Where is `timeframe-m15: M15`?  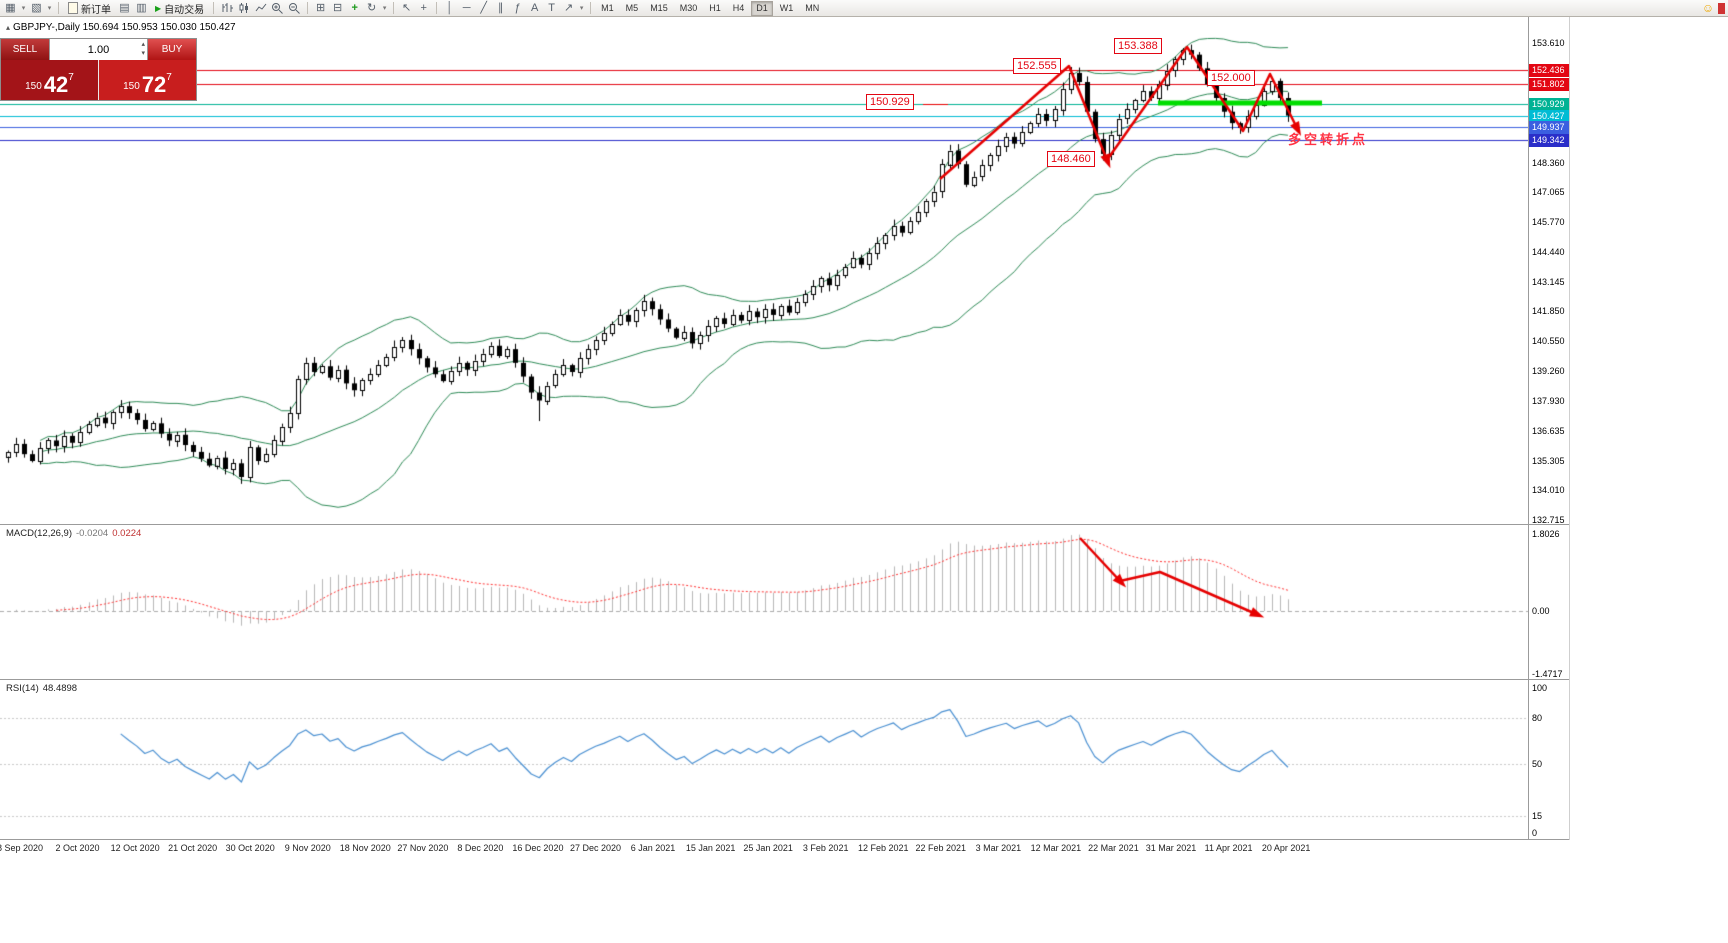
timeframe-m15: M15 is located at coordinates (659, 7).